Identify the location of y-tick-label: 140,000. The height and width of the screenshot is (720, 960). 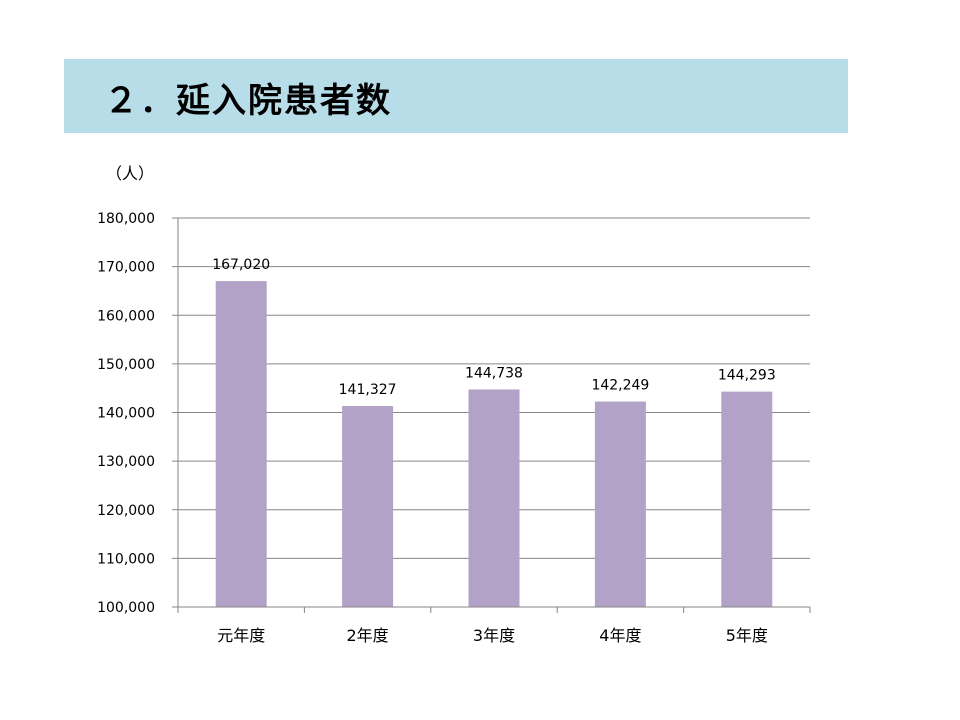
(126, 414).